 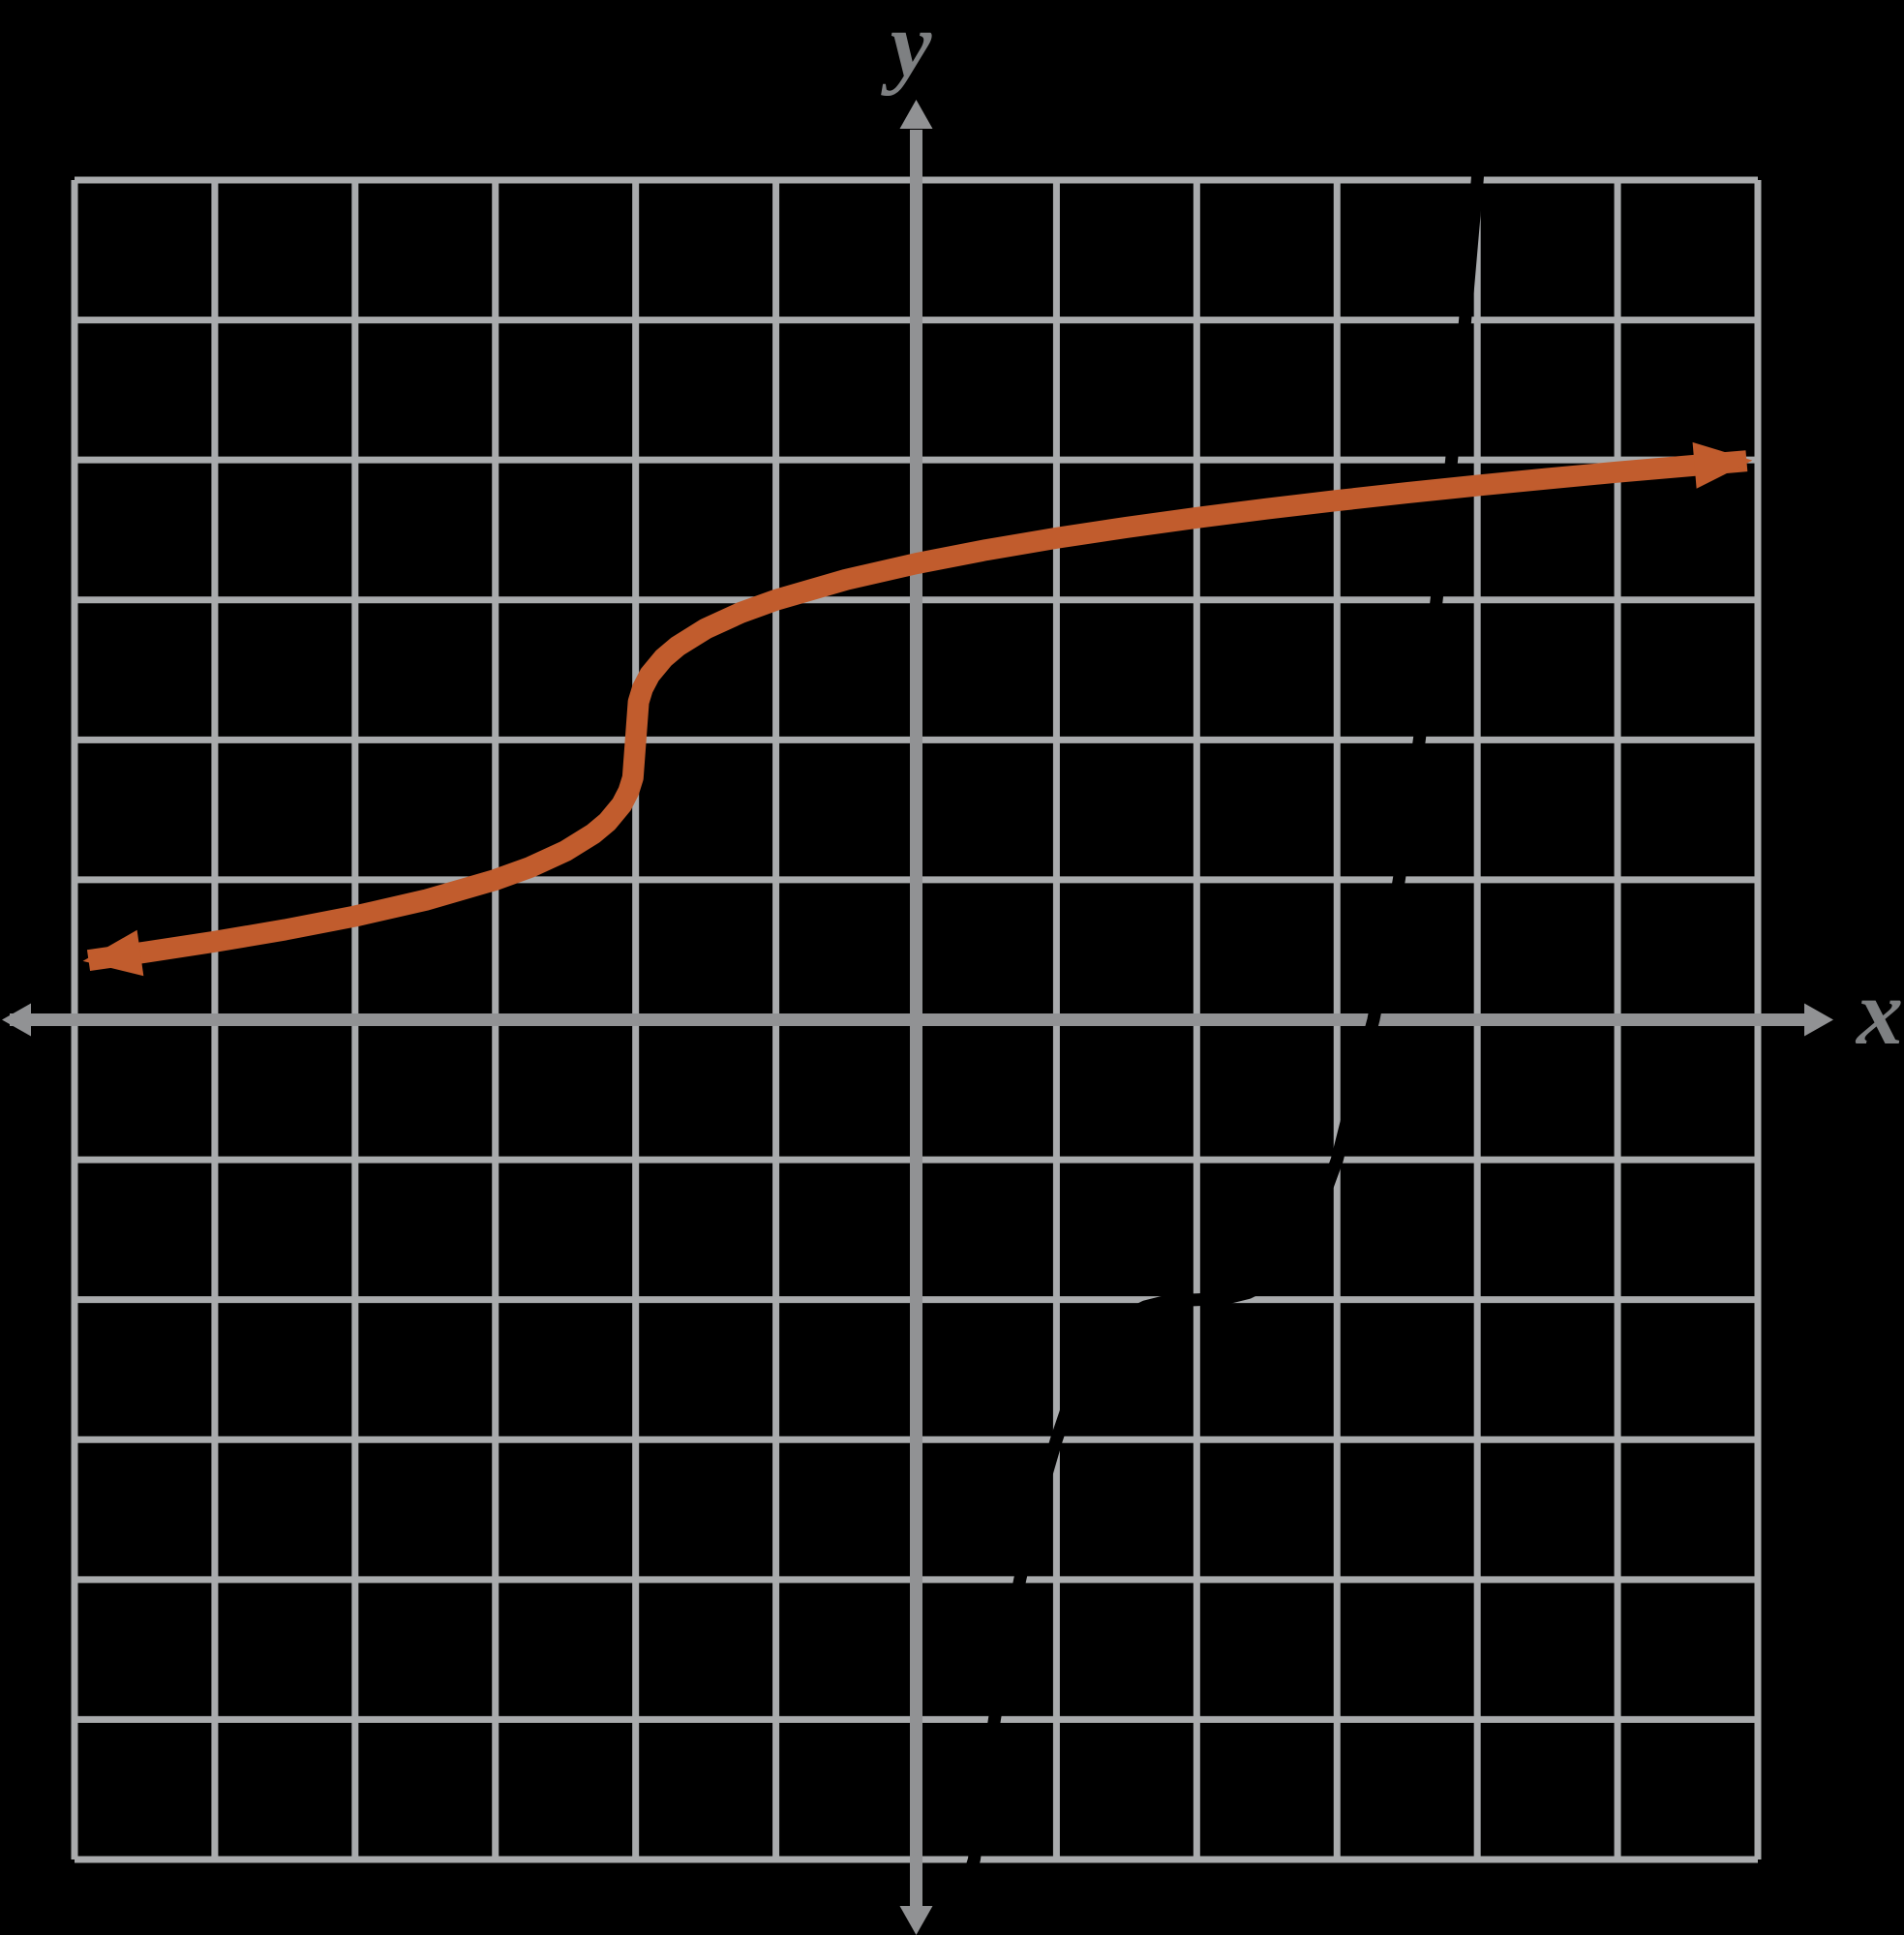 What do you see at coordinates (916, 1921) in the screenshot?
I see `y-axis-arrowhead-bottom` at bounding box center [916, 1921].